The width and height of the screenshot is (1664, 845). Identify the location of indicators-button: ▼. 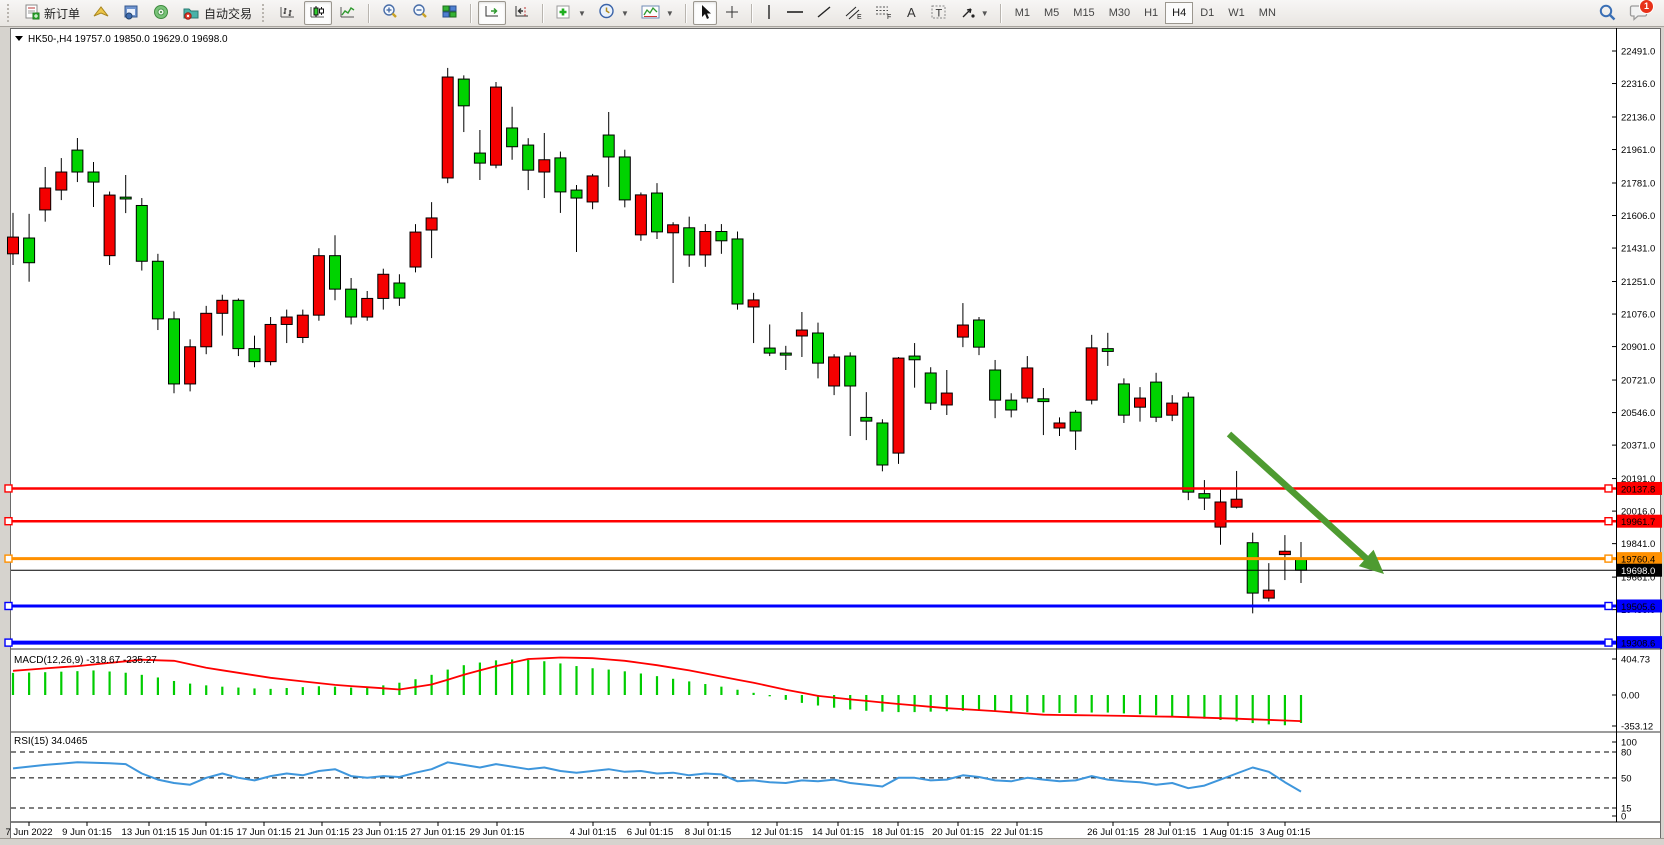
(570, 13).